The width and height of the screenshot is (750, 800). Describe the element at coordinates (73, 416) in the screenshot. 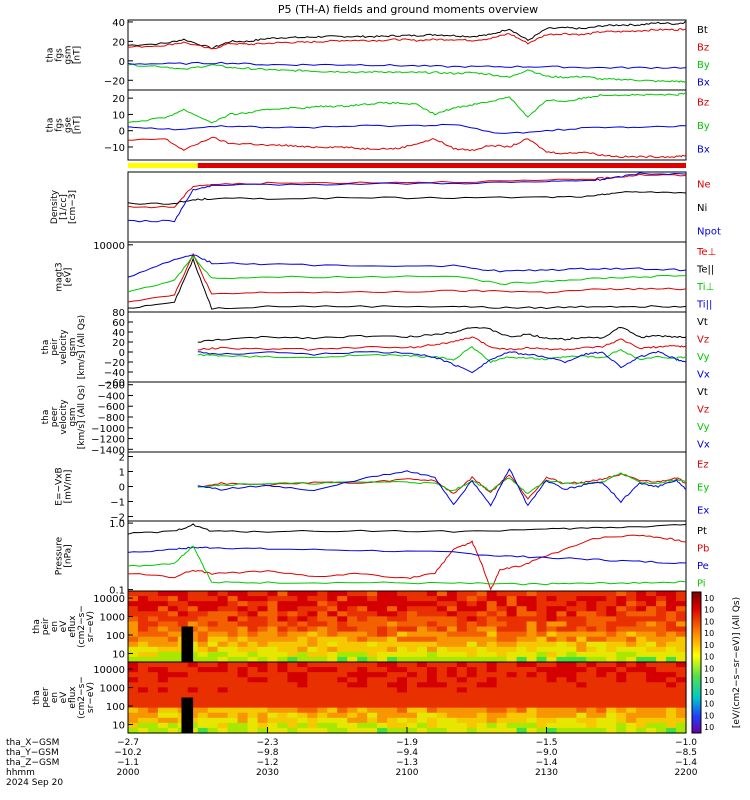

I see `y-axis-label-line: gsm` at that location.